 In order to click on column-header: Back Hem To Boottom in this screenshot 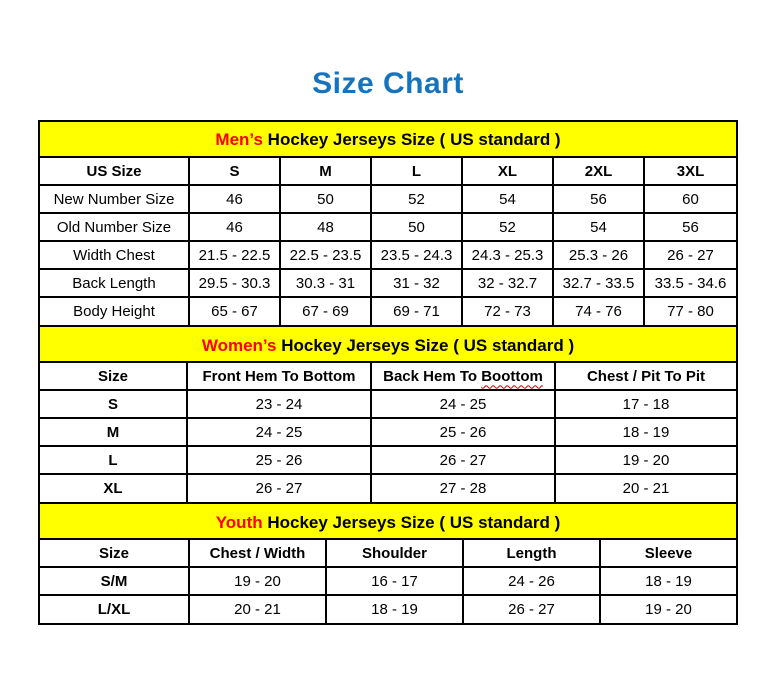, I will do `click(463, 377)`.